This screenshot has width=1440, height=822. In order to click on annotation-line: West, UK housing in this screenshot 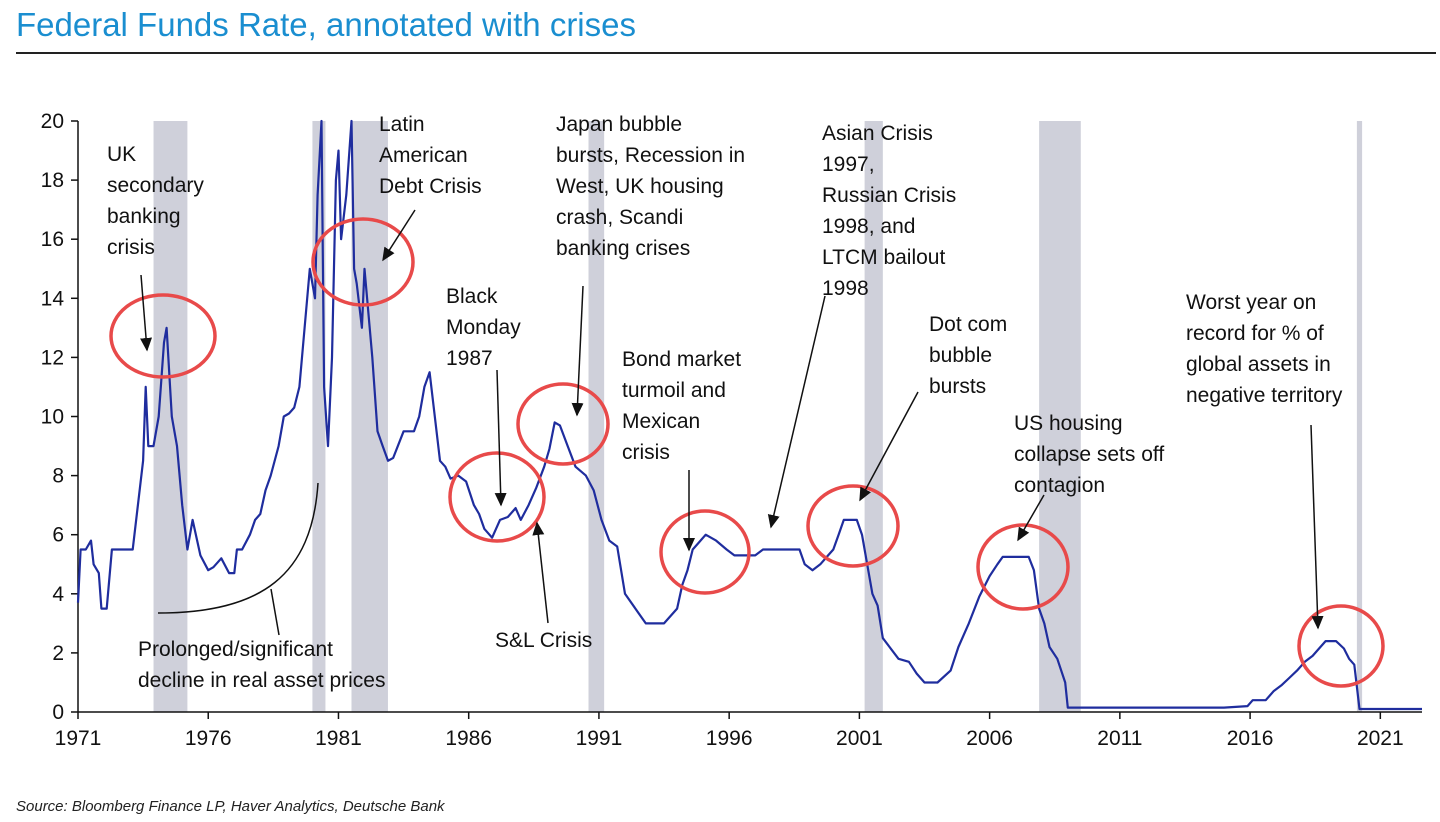, I will do `click(640, 186)`.